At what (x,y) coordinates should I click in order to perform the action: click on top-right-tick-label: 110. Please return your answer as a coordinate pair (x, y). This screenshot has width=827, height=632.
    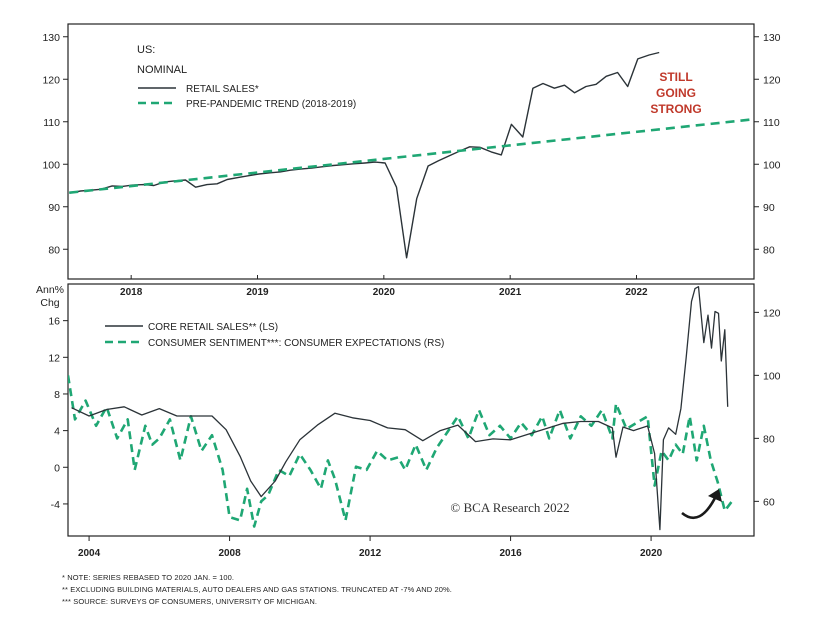
    Looking at the image, I should click on (771, 123).